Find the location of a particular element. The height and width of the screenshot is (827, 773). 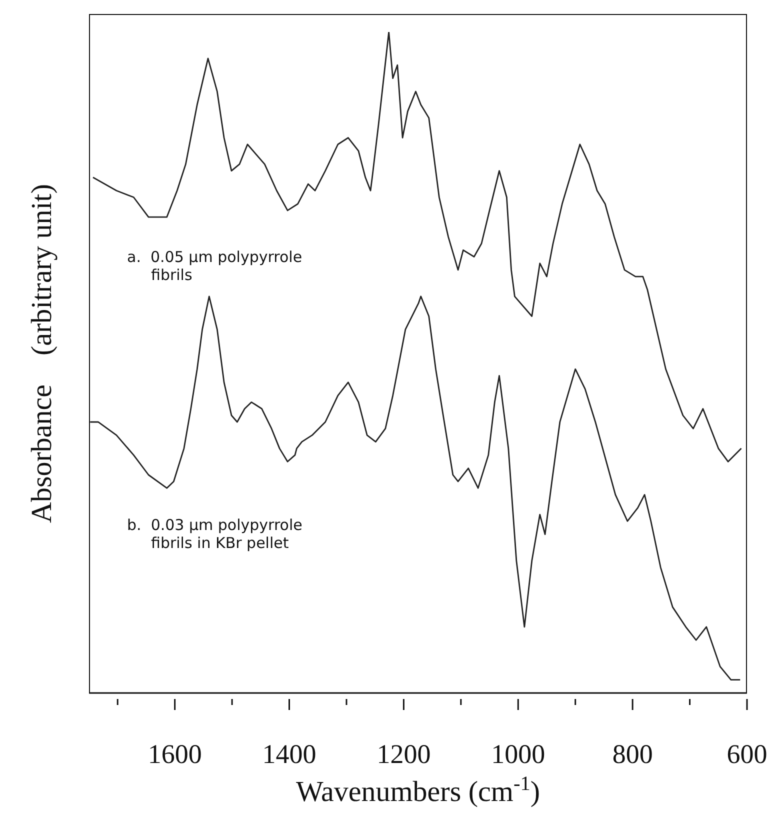

x-axis-title: Wavenumbers (cm$^{-1}$) is located at coordinates (418, 790).